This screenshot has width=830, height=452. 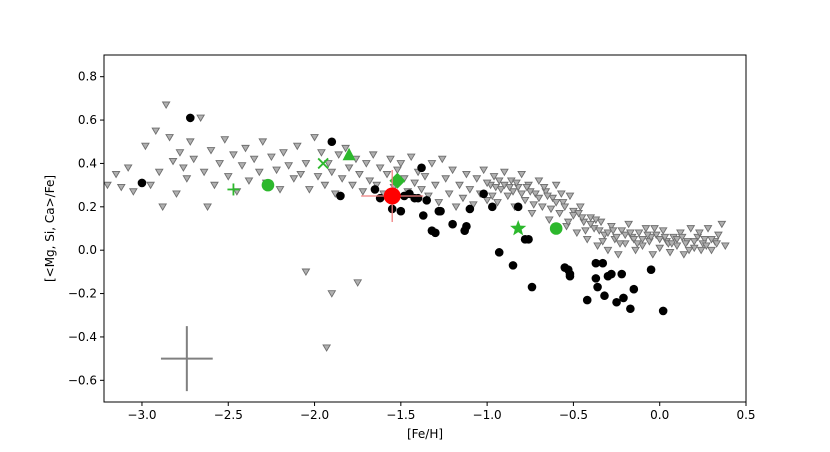 What do you see at coordinates (87, 250) in the screenshot?
I see `y-tick-label: 0.0` at bounding box center [87, 250].